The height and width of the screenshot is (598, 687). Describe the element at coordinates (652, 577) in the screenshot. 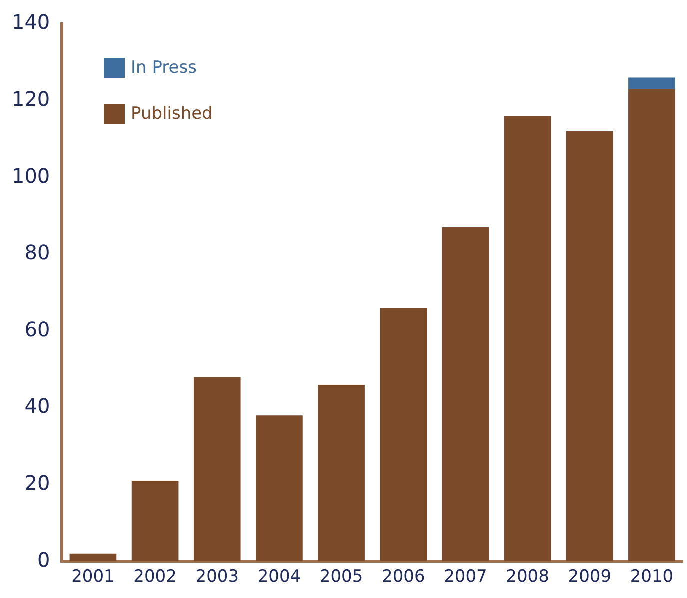

I see `x-tick-label: 2010` at that location.